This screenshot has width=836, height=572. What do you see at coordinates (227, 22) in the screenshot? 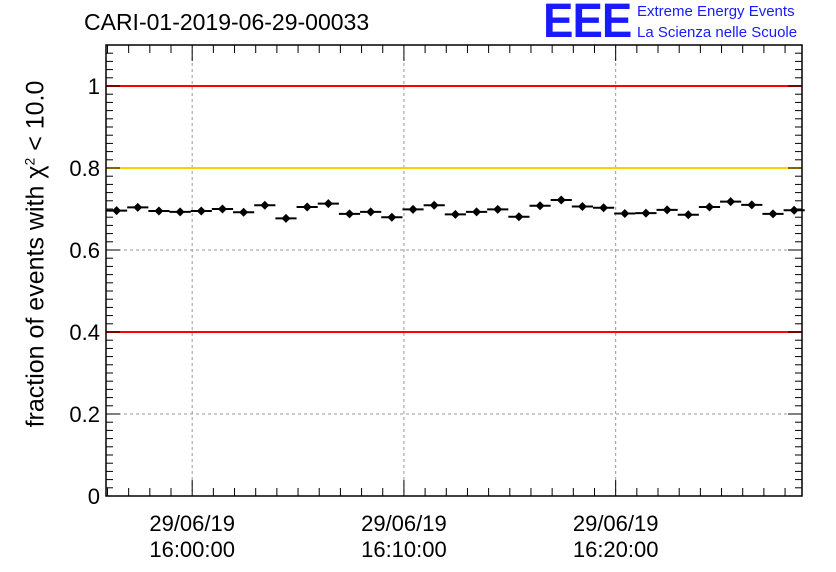
I see `chart-title: CARI-01-2019-06-29-00033` at bounding box center [227, 22].